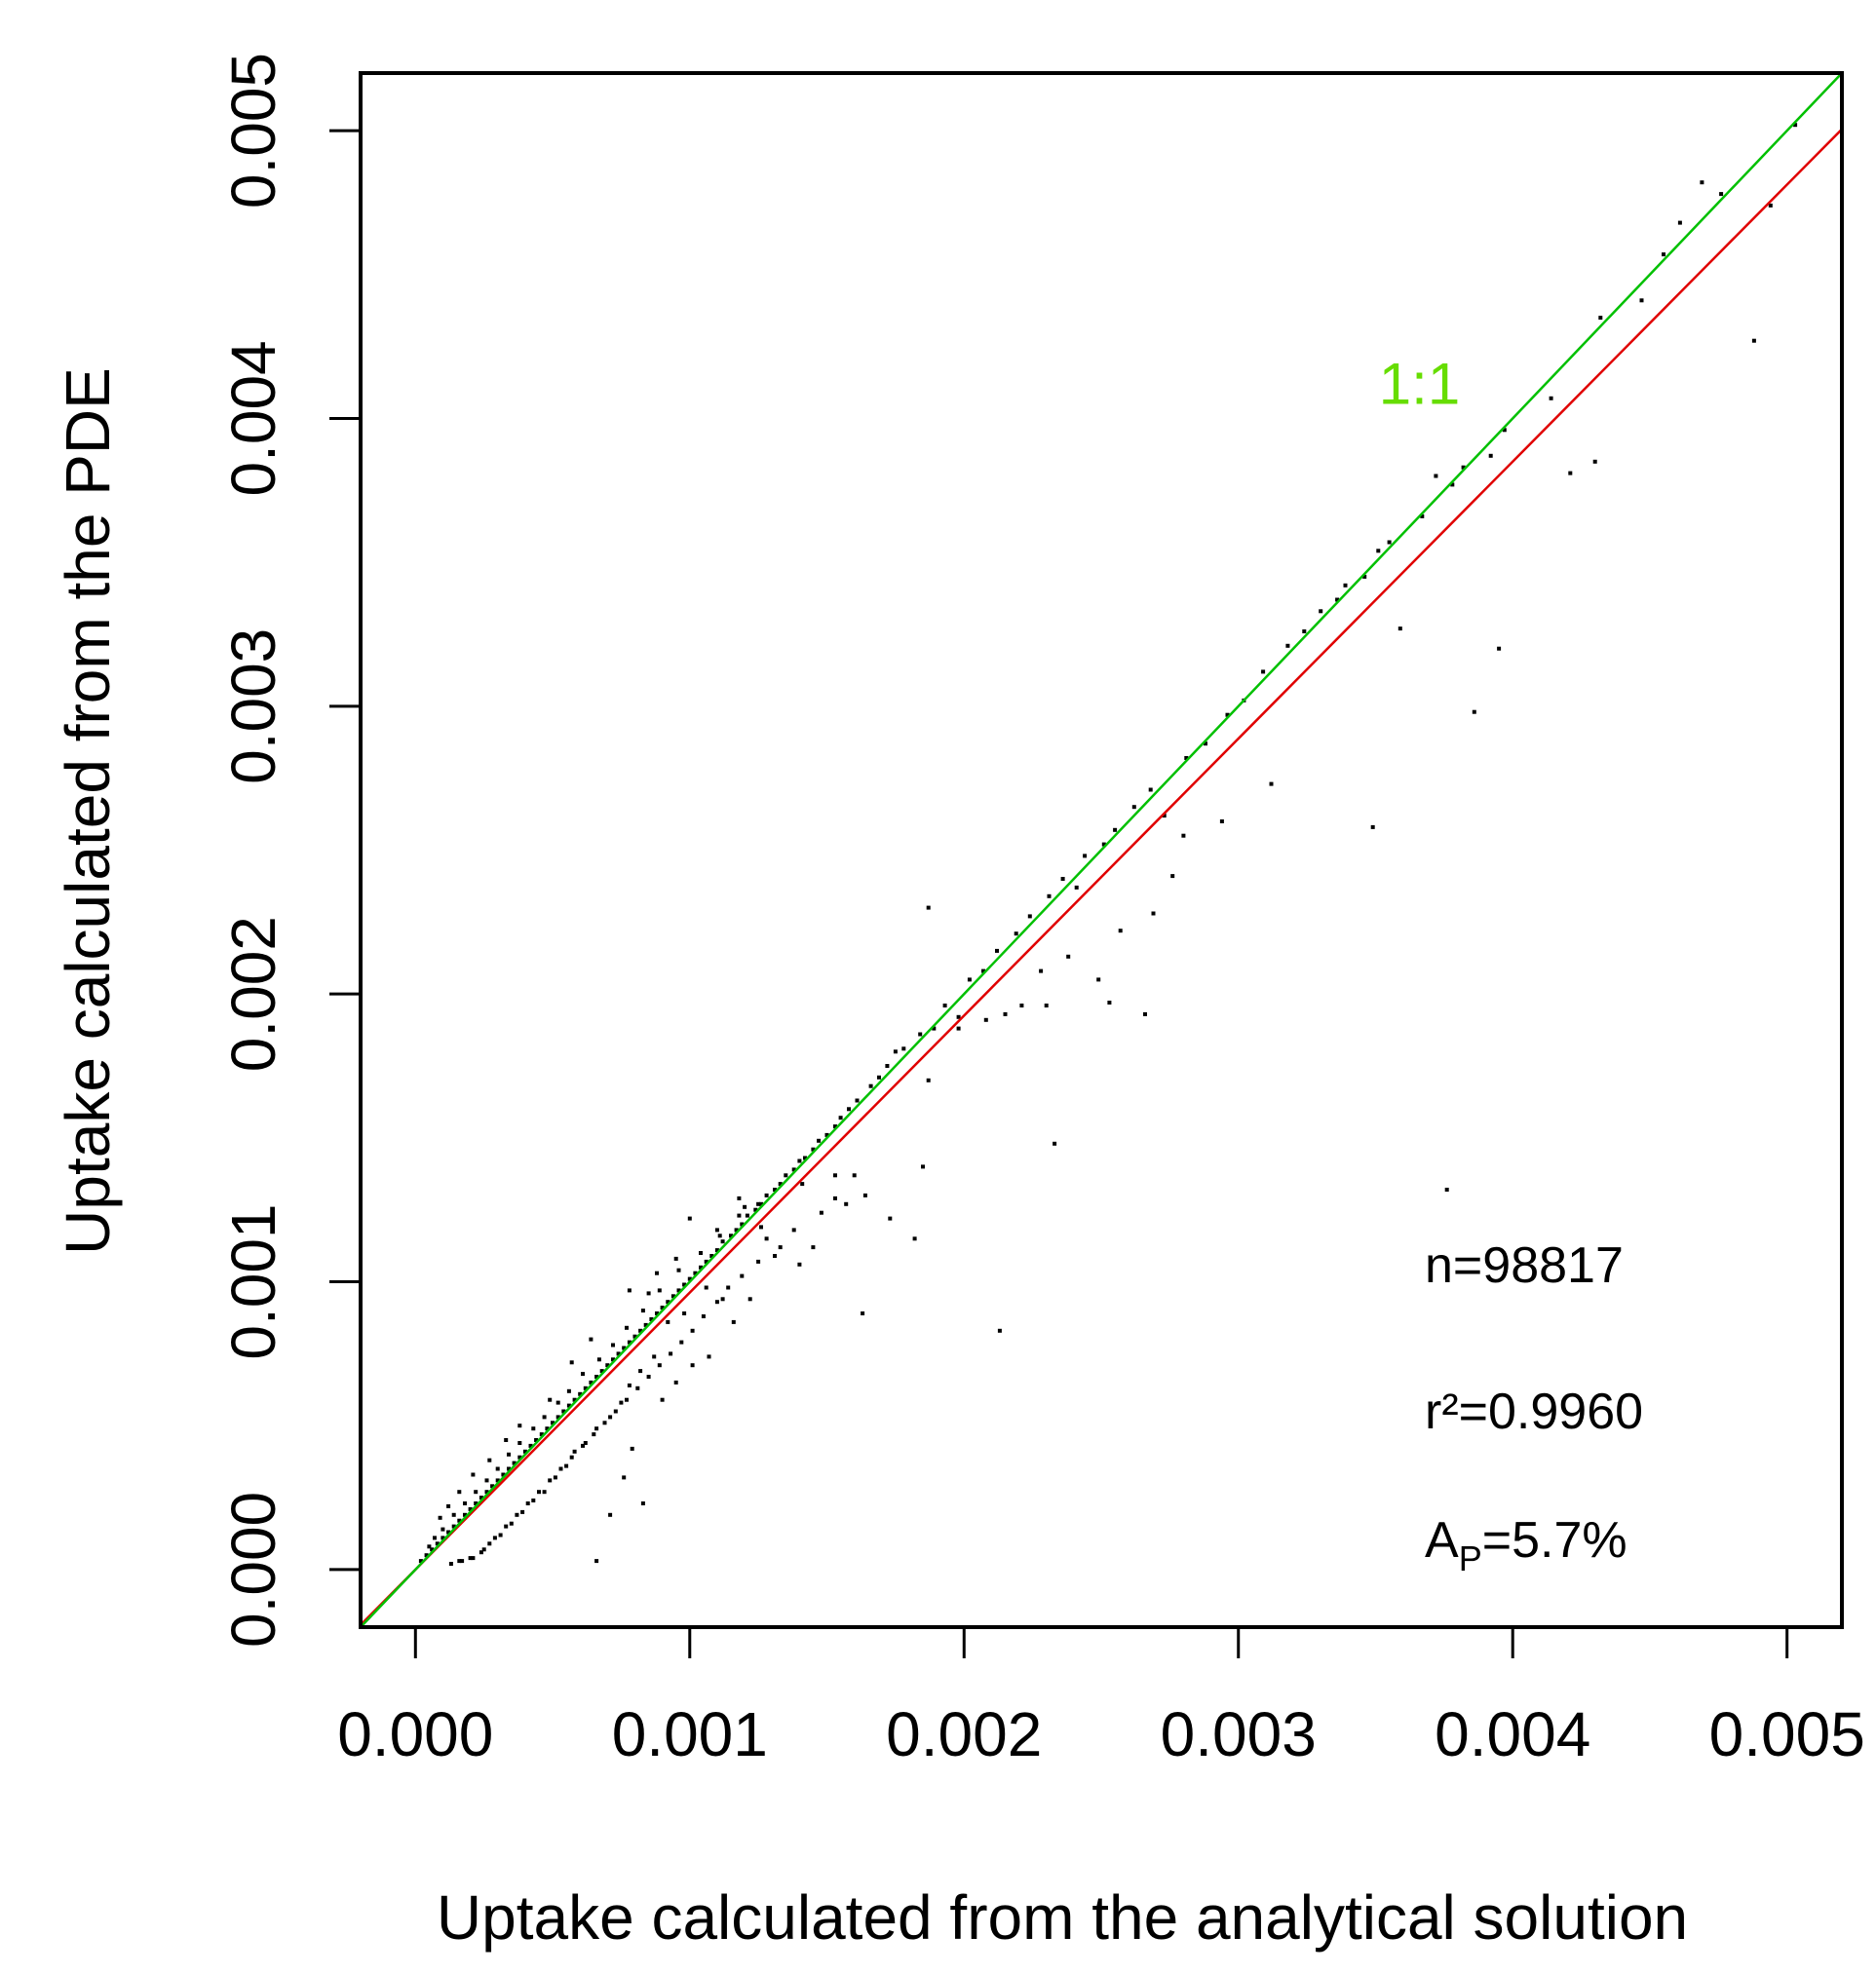 The image size is (1876, 1974). Describe the element at coordinates (253, 1570) in the screenshot. I see `y-tick-label: 0.000` at that location.